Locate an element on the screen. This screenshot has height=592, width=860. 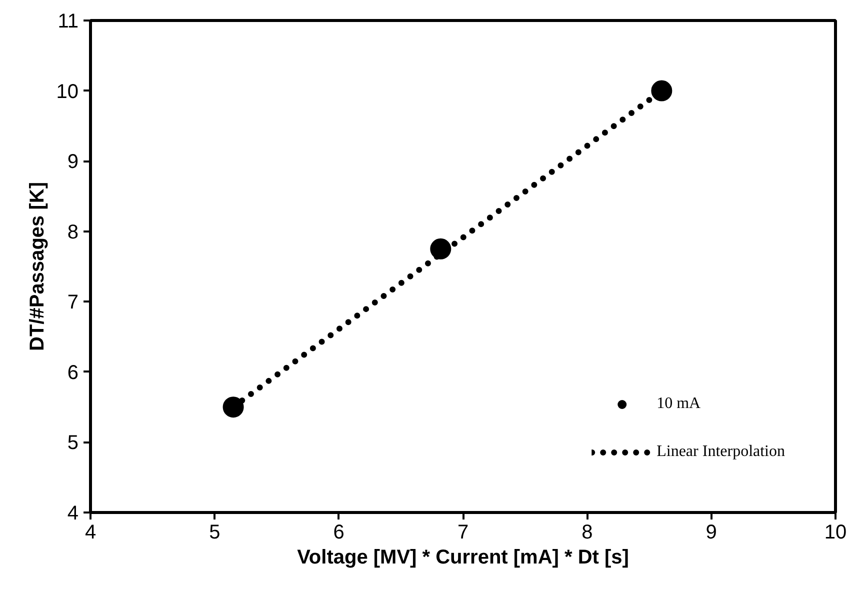
y-tick-label: 7 is located at coordinates (72, 303).